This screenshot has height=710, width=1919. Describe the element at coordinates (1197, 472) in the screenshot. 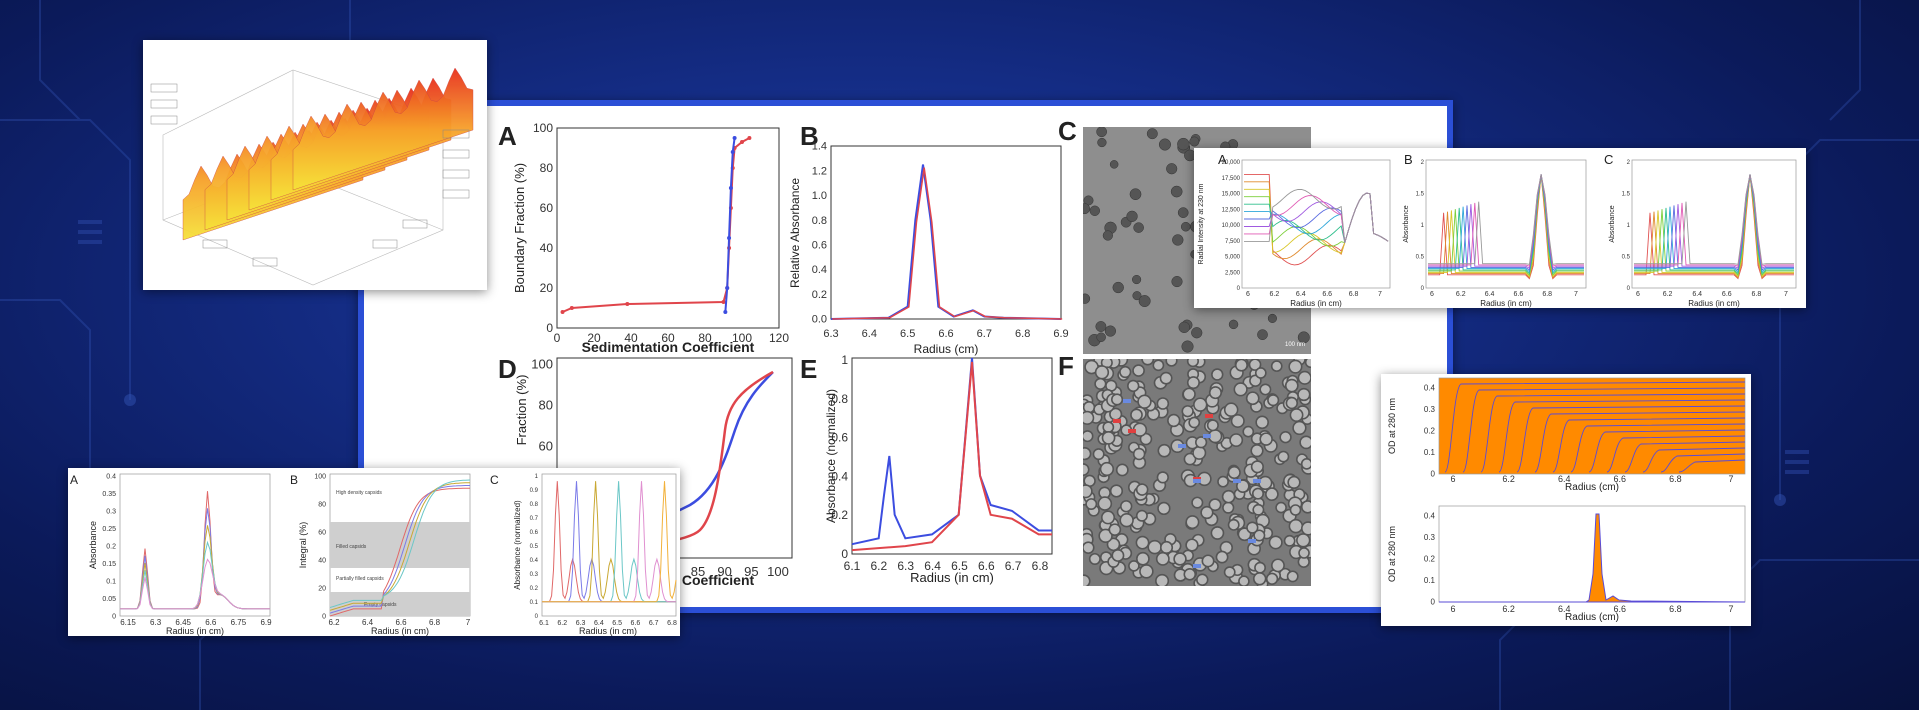

I see `em-micrograph-icon` at that location.